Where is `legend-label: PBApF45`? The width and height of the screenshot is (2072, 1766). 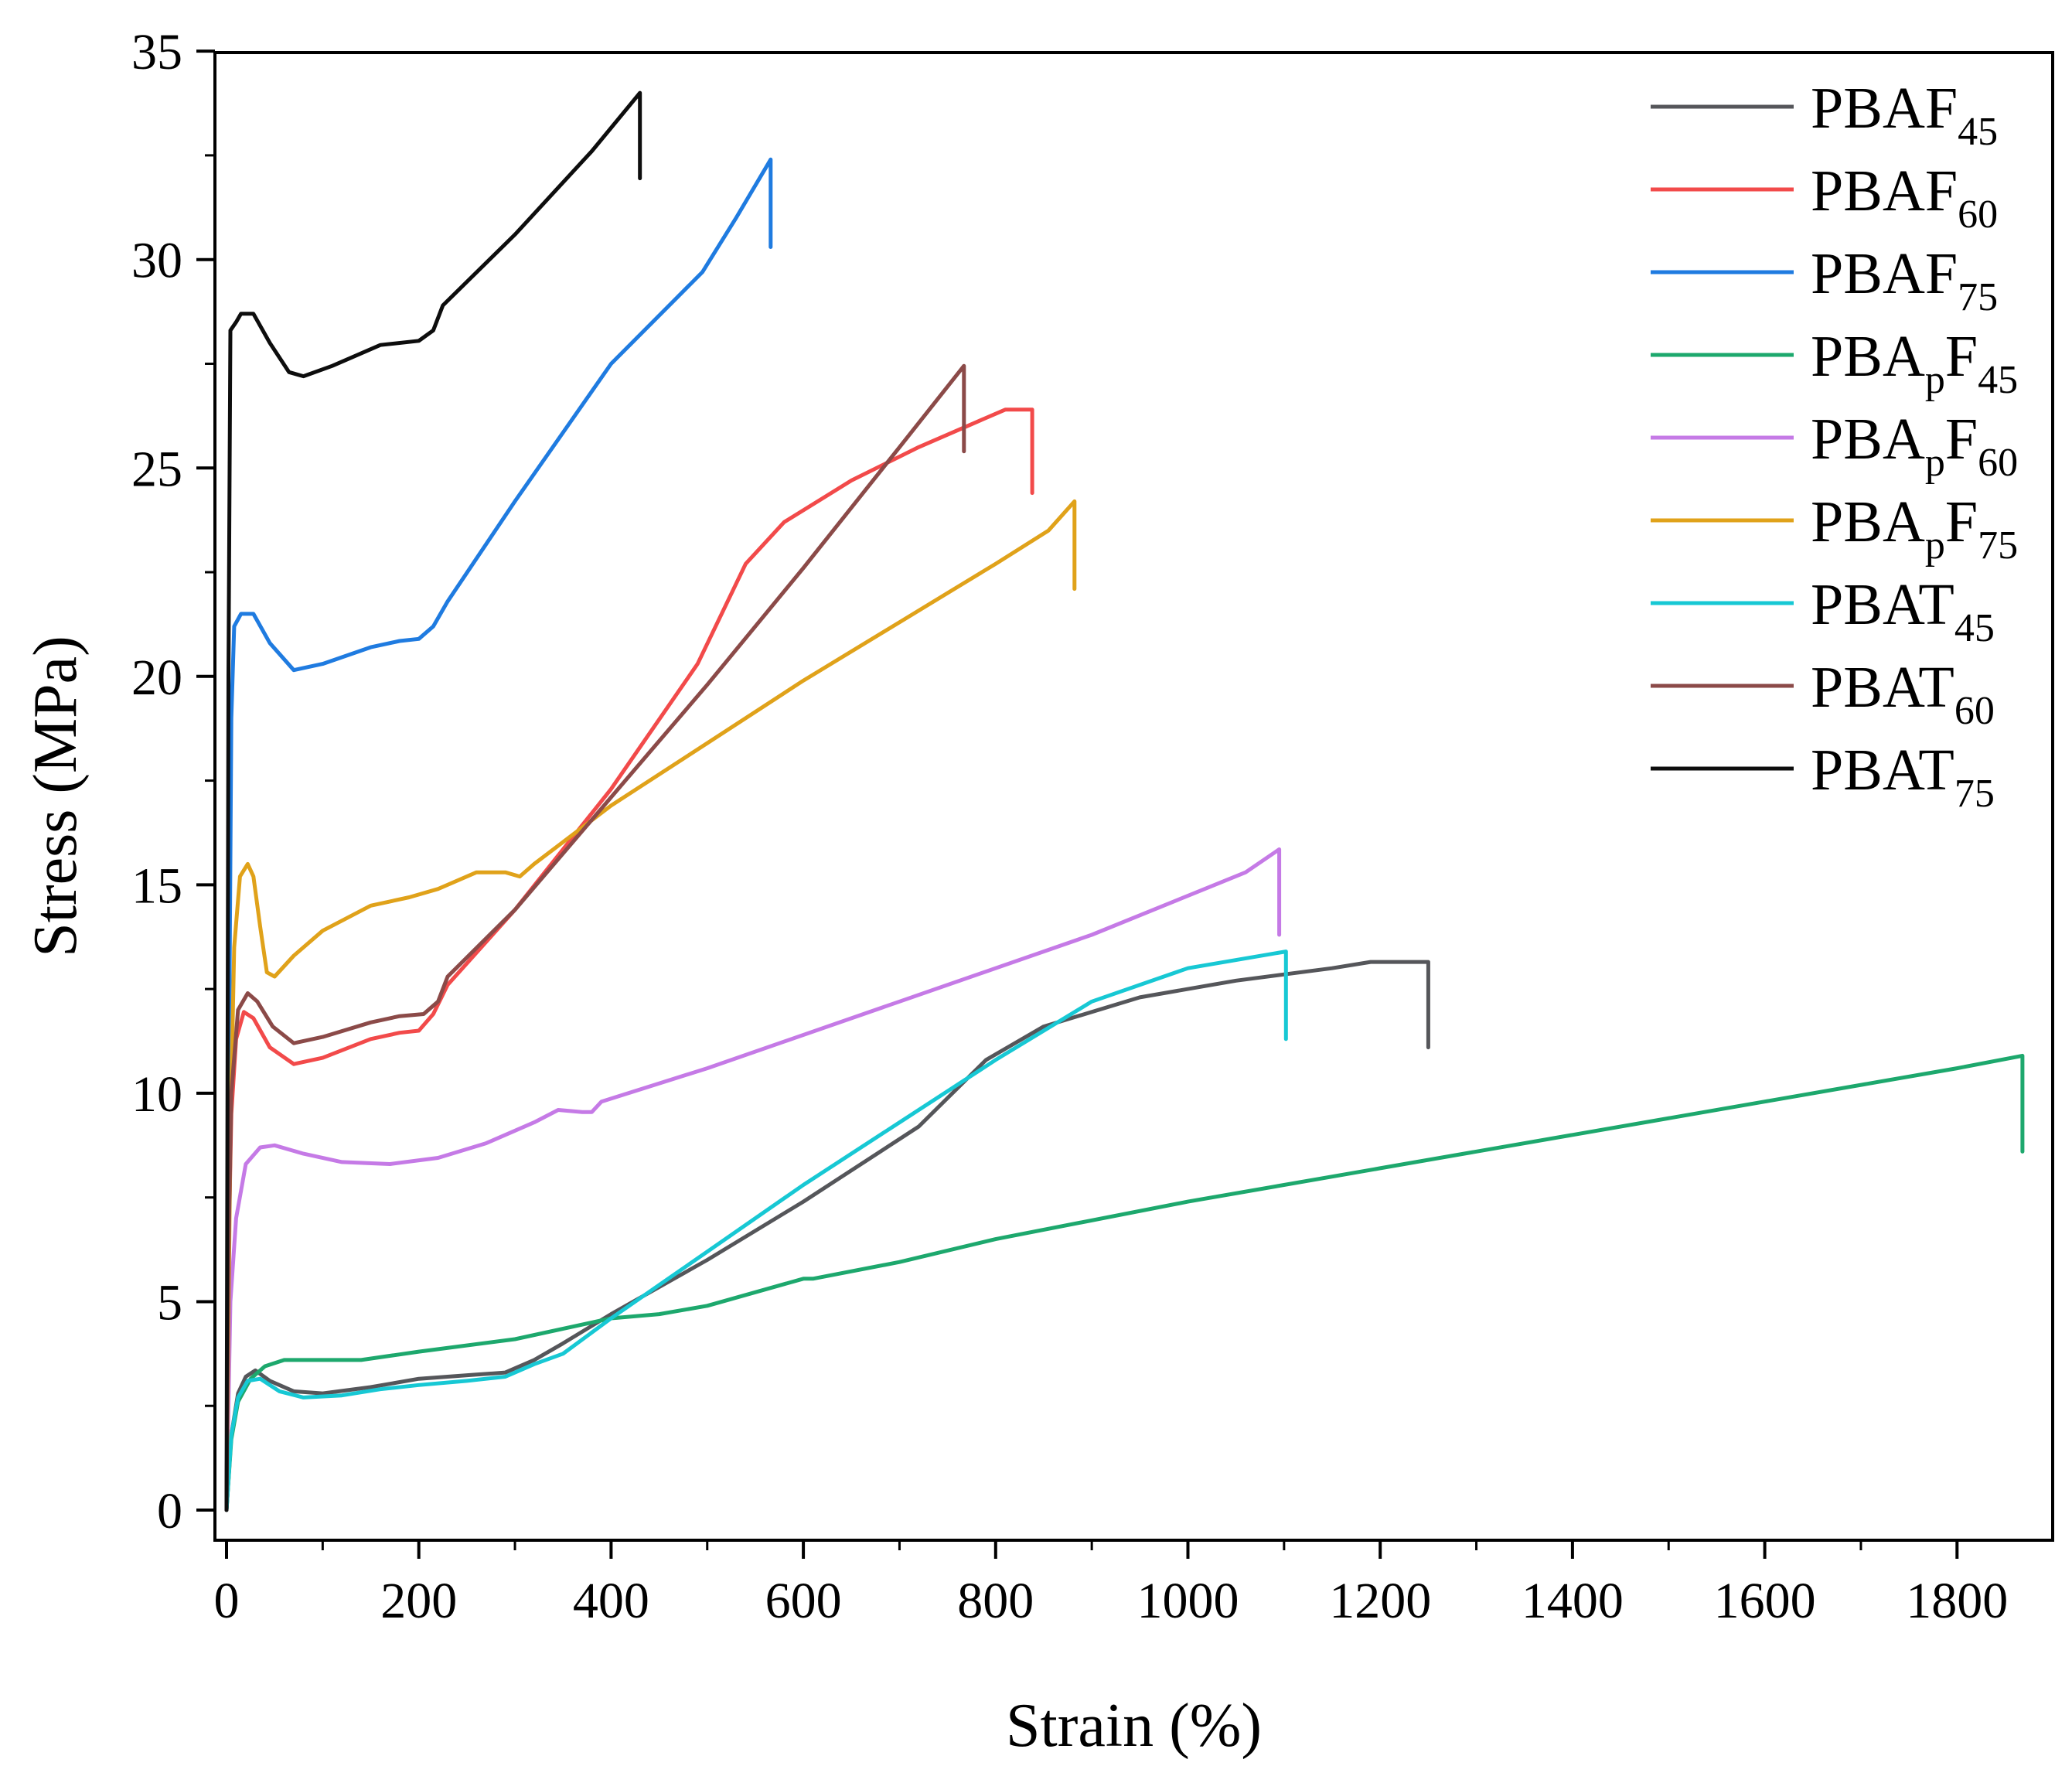 legend-label: PBApF45 is located at coordinates (1914, 363).